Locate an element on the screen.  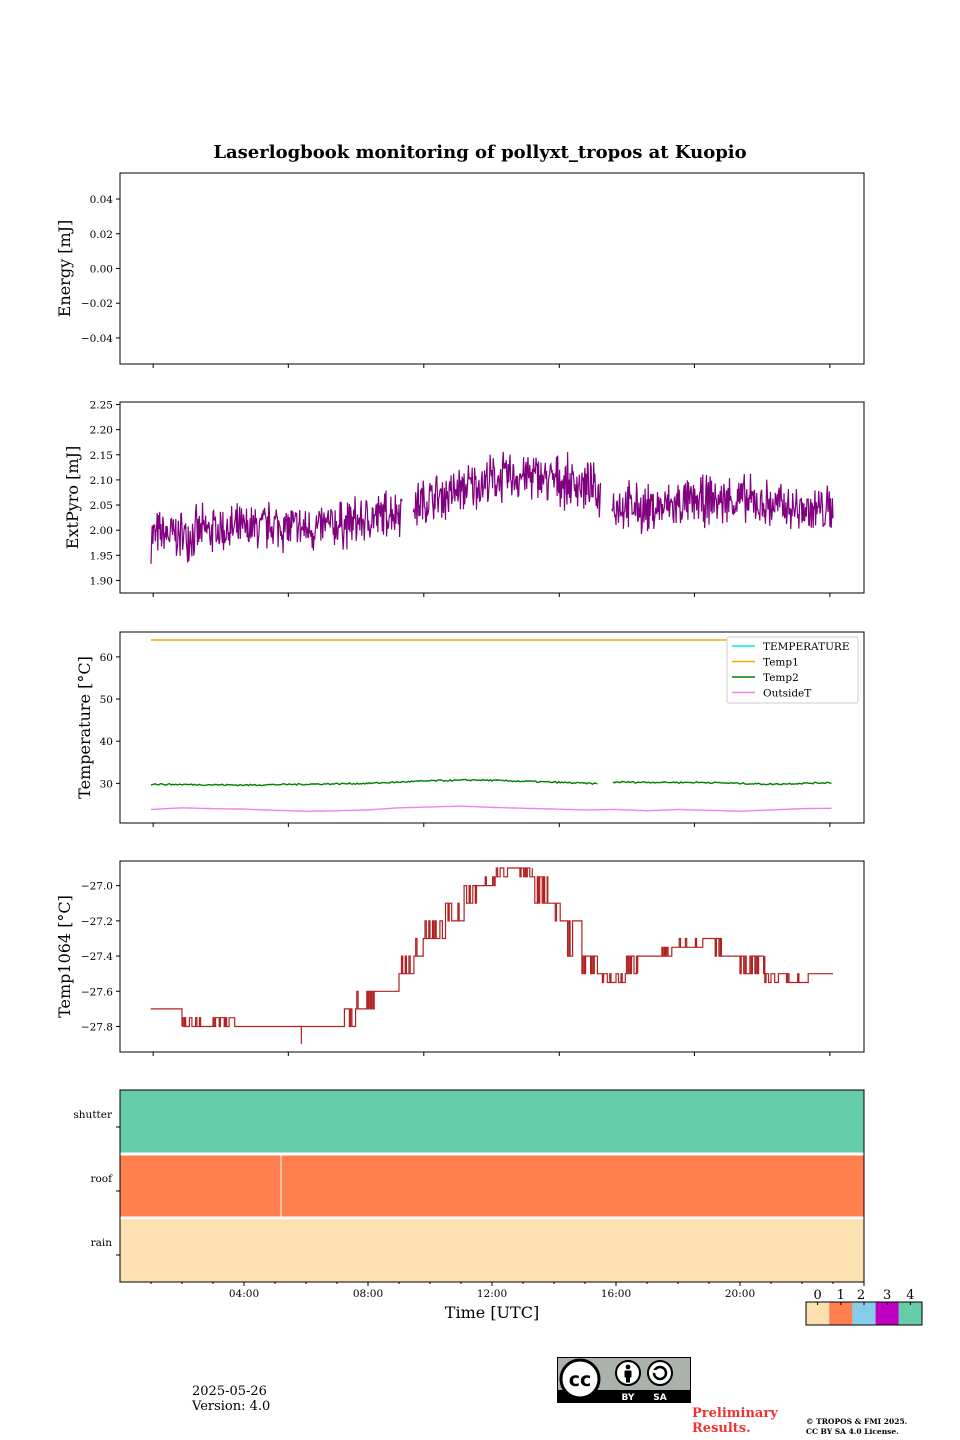
date-label: 2025-05-26 is located at coordinates (229, 1391).